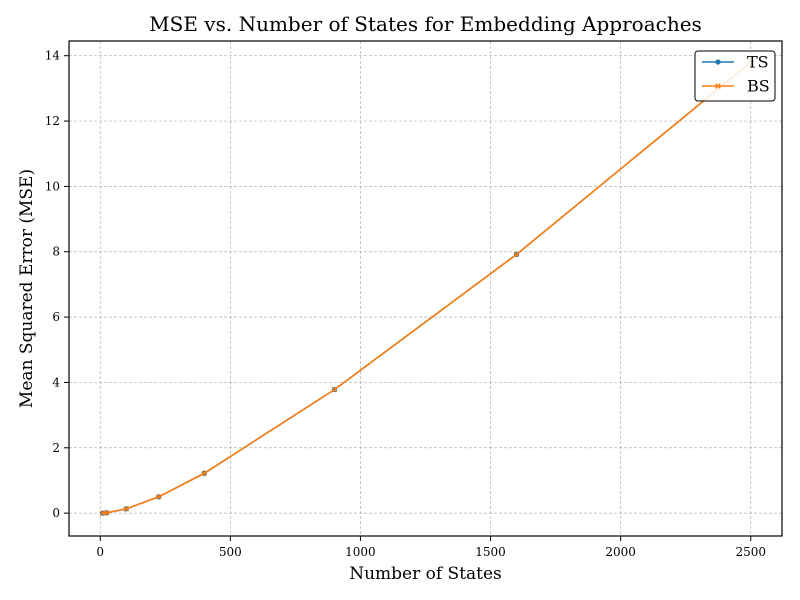 The image size is (800, 600). I want to click on x-tick-label: 1000, so click(360, 552).